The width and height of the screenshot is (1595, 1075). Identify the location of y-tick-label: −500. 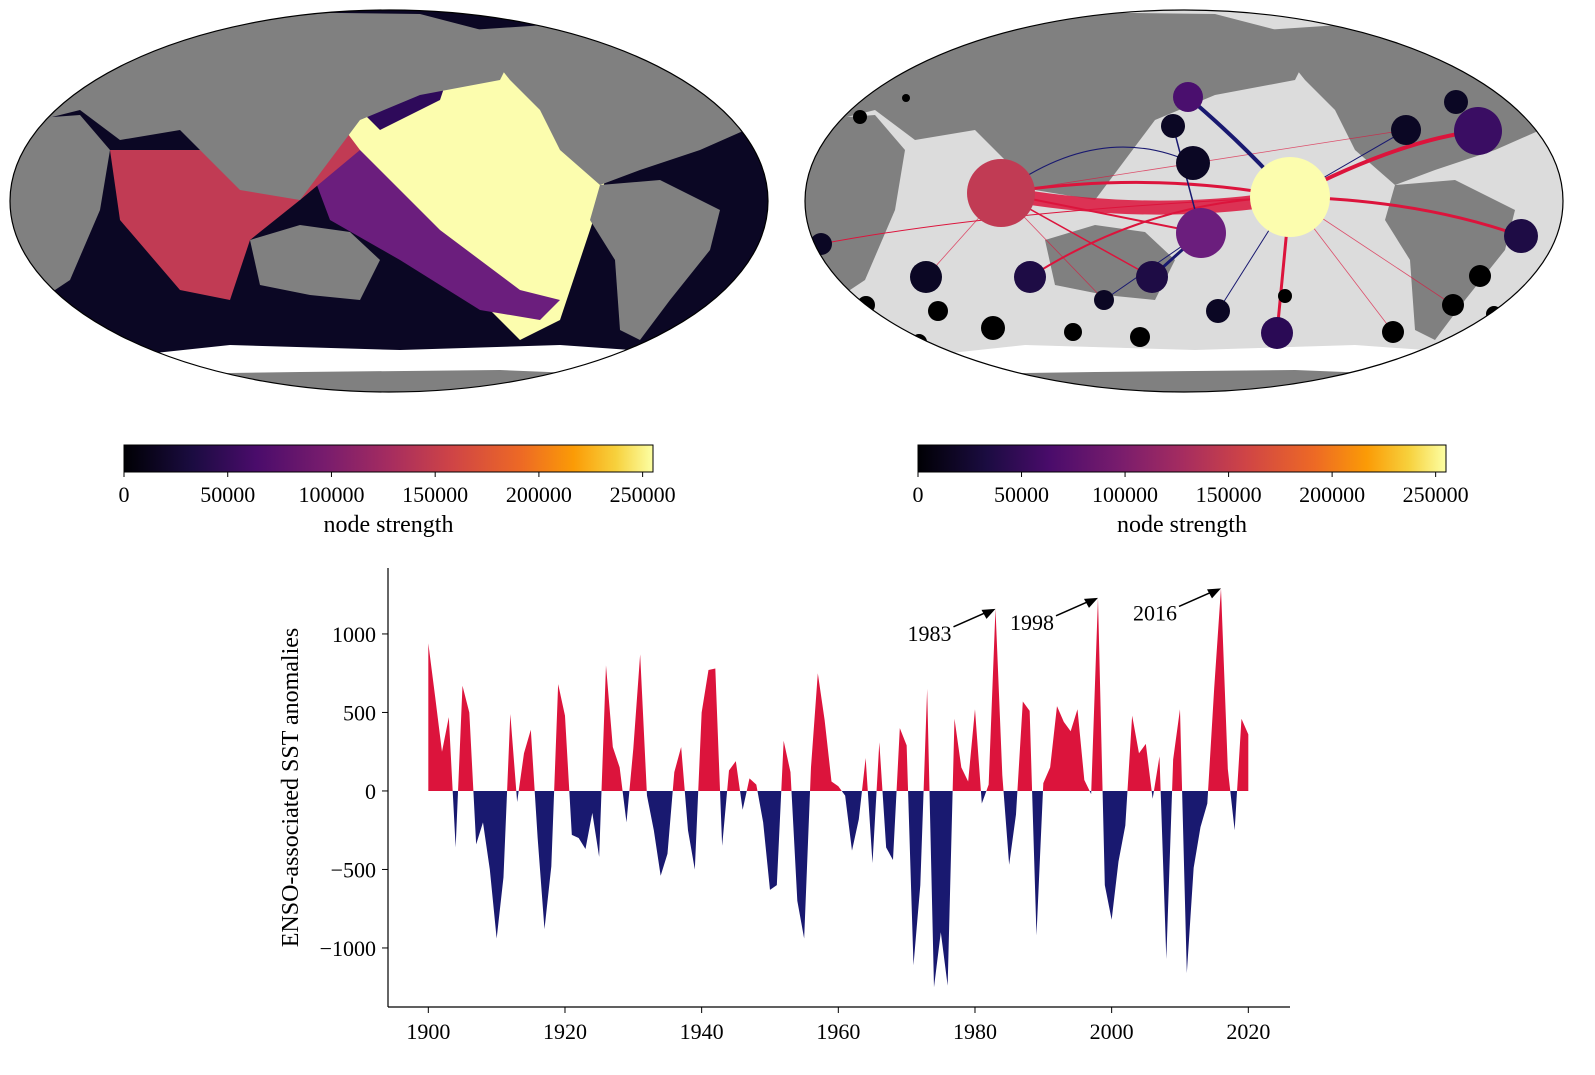
(353, 869).